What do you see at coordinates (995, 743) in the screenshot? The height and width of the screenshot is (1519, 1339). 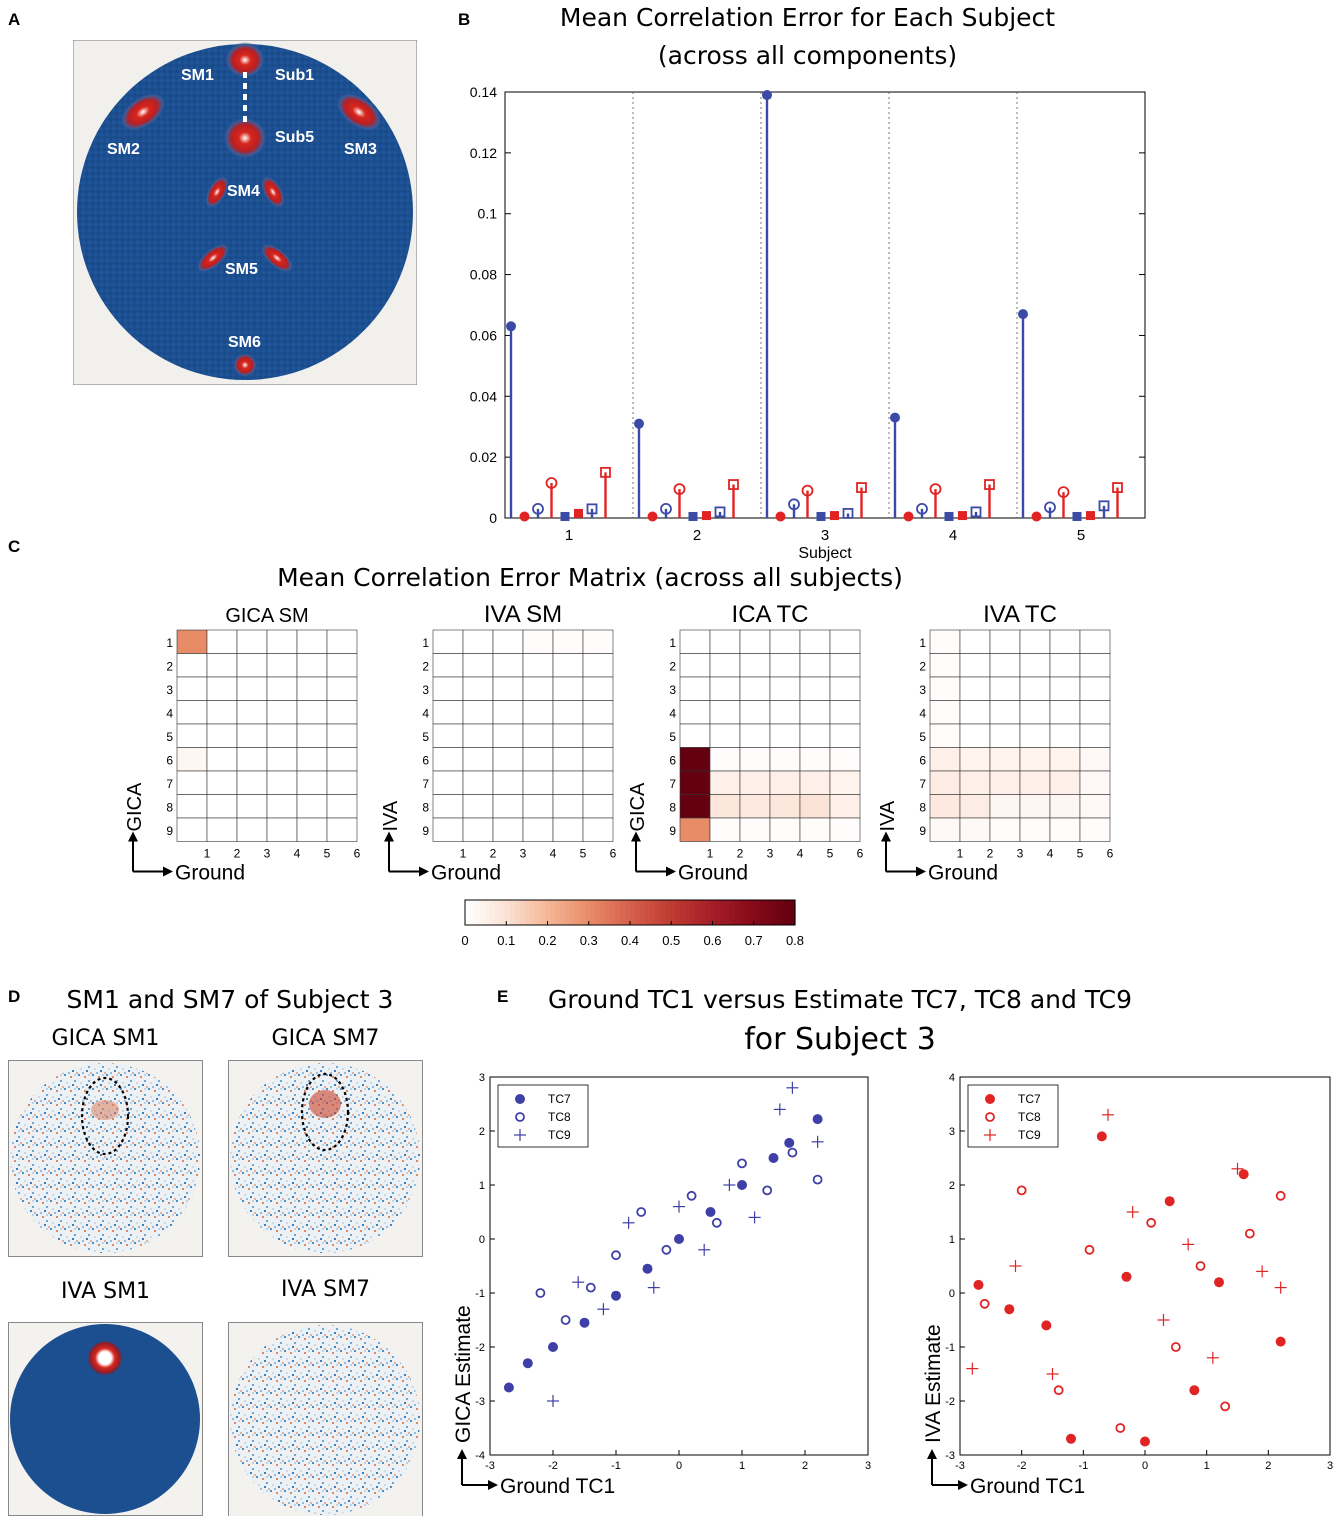 I see `heatmap-iva-tc: IVA TC 1 2 3 4 5 6 7 8 9 1 2 3 4 5 6 IVA Ground` at bounding box center [995, 743].